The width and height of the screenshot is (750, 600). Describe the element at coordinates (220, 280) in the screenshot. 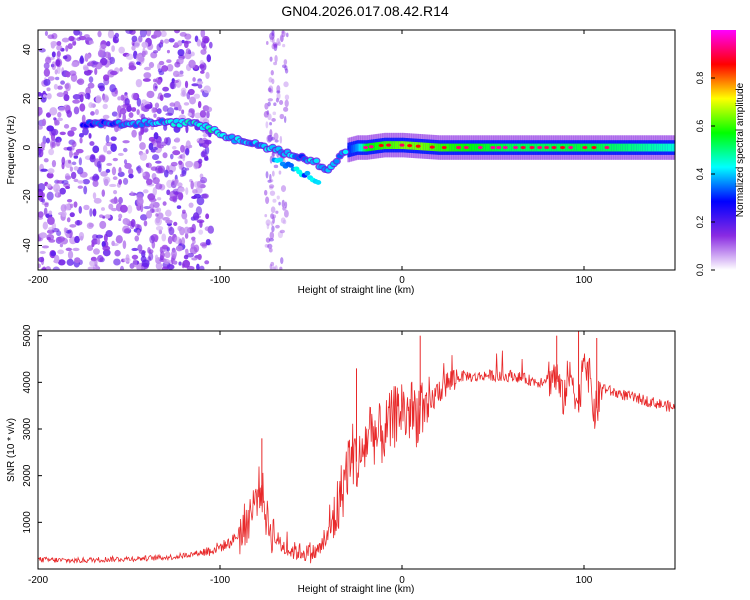

I see `x-tick-label: -100` at that location.